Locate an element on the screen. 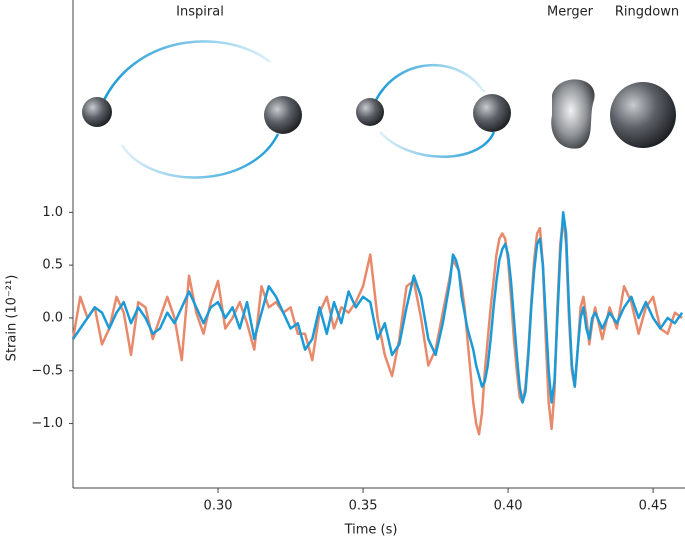 This screenshot has width=685, height=540. y-tick-label: −1.0 is located at coordinates (47, 423).